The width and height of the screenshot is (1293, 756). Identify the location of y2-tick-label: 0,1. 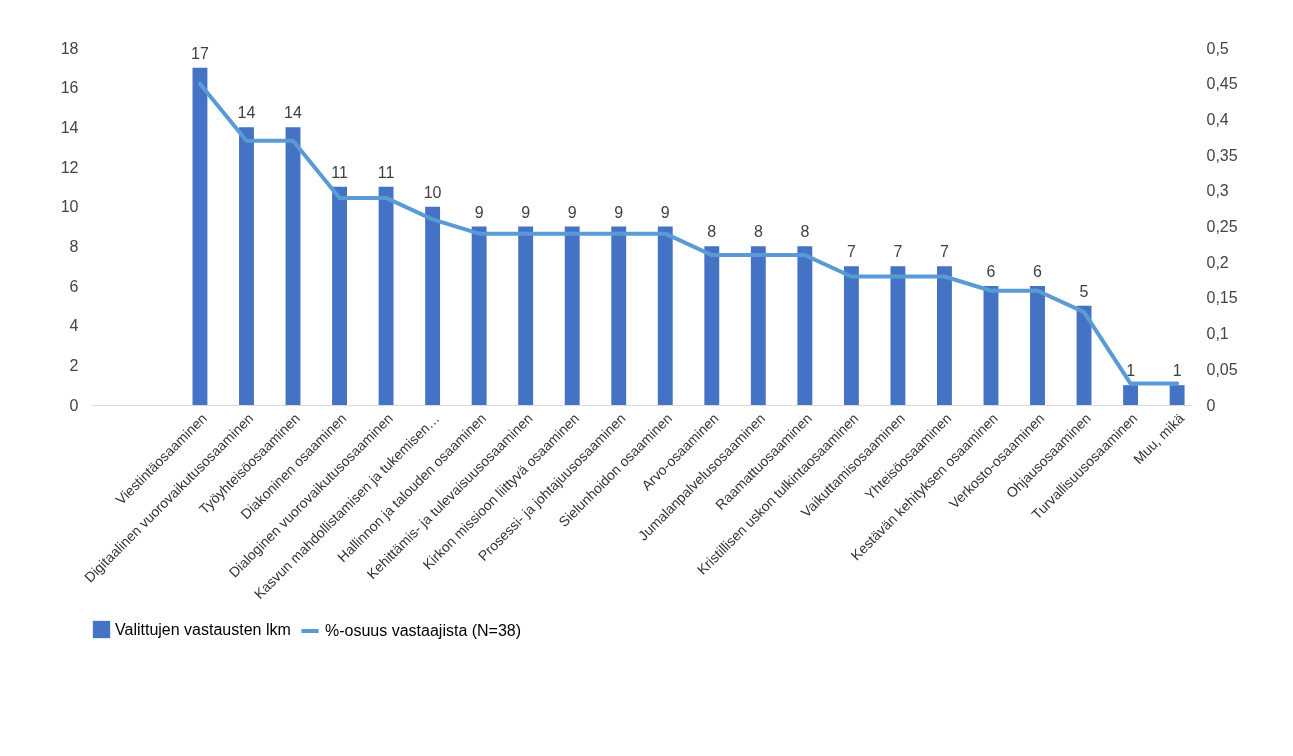
(1217, 334).